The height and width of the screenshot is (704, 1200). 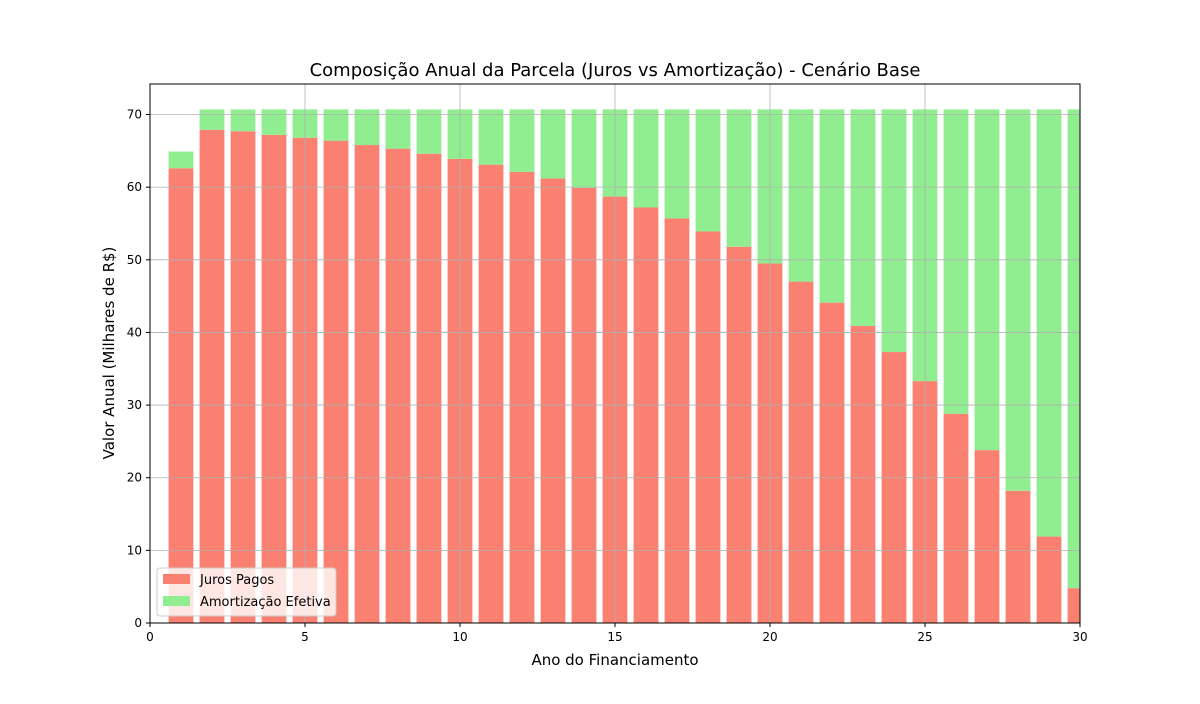 I want to click on y-tick-label: 70, so click(x=134, y=115).